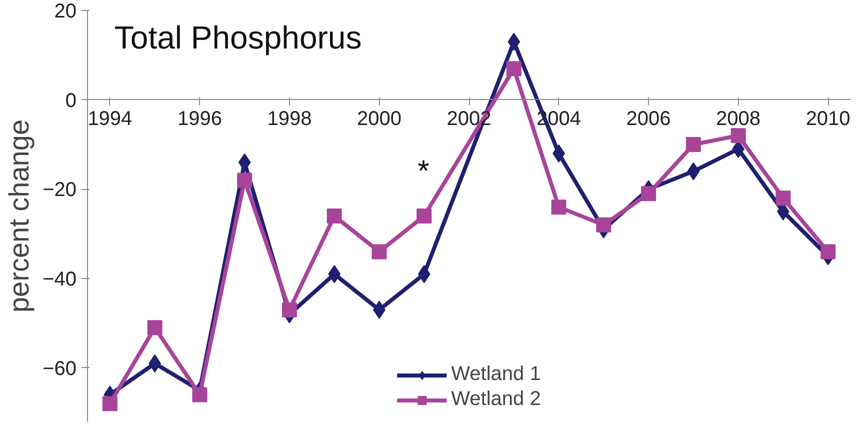  What do you see at coordinates (70, 101) in the screenshot?
I see `y-tick-label: 0` at bounding box center [70, 101].